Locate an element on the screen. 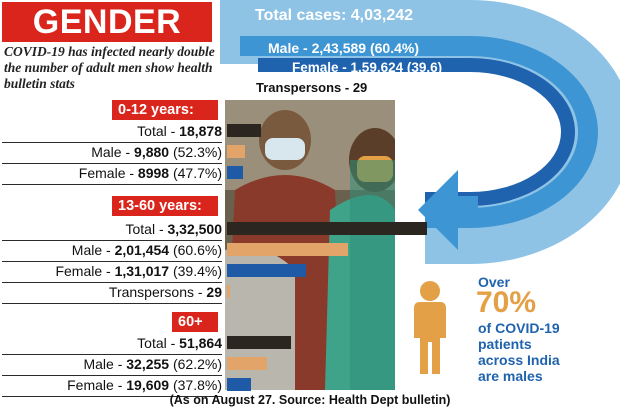 The width and height of the screenshot is (620, 414). page-title: GENDER BIAS is located at coordinates (107, 41).